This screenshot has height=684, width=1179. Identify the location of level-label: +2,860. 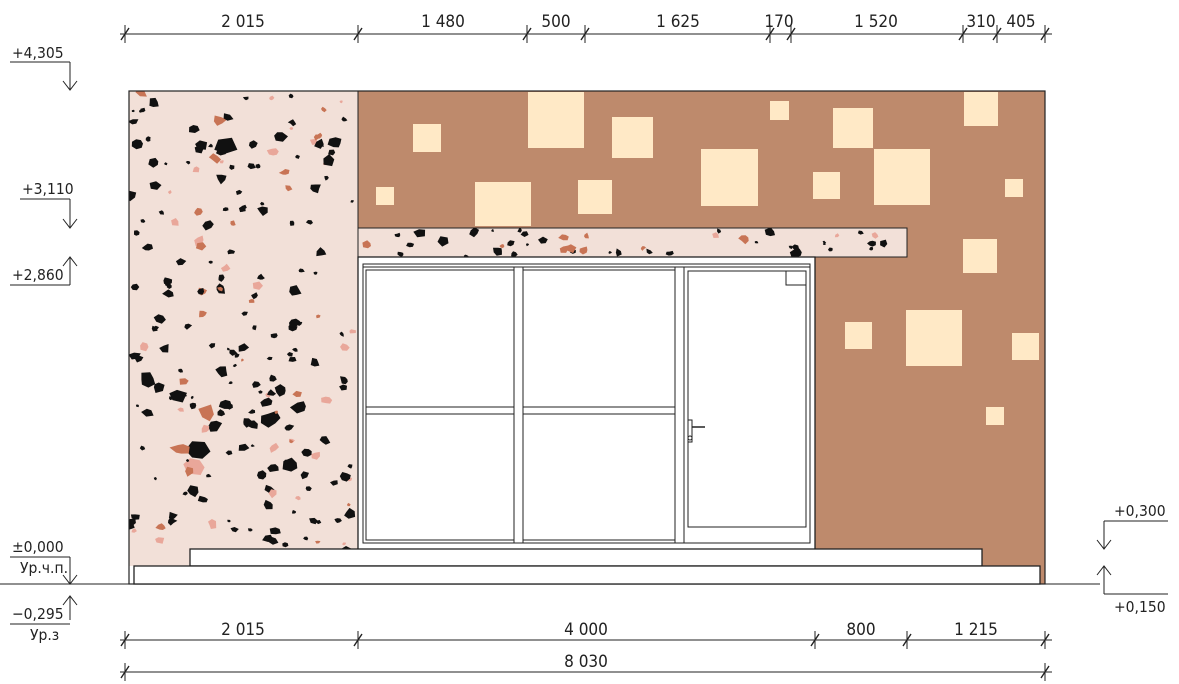
(38, 275).